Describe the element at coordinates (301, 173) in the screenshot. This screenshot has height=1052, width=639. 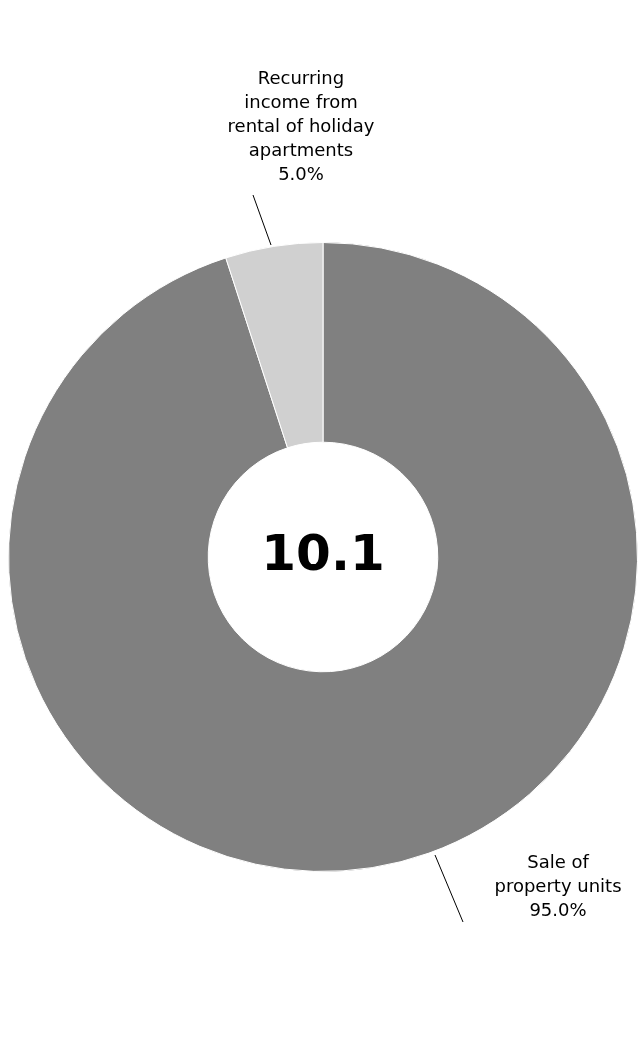
I see `data-label: 5.0%` at that location.